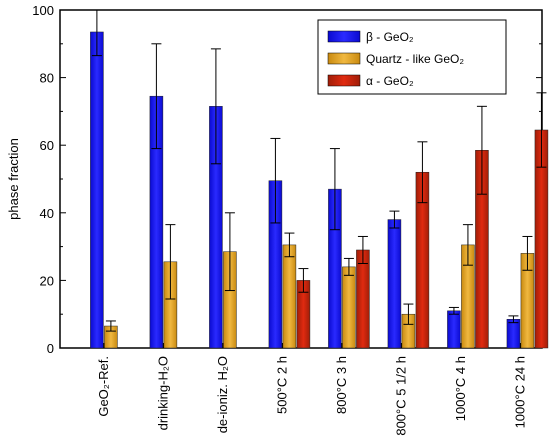 The width and height of the screenshot is (550, 444). Describe the element at coordinates (344, 80) in the screenshot. I see `legend-swatch-alpha` at that location.